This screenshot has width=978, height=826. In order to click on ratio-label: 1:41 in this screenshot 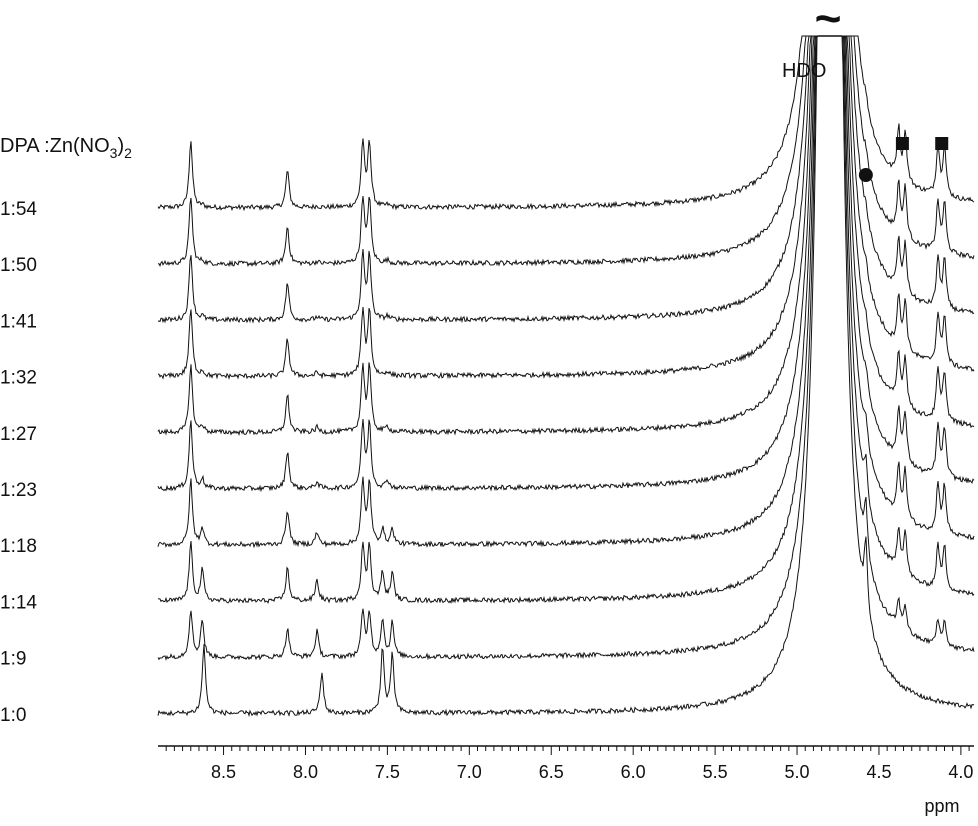, I will do `click(18, 321)`.